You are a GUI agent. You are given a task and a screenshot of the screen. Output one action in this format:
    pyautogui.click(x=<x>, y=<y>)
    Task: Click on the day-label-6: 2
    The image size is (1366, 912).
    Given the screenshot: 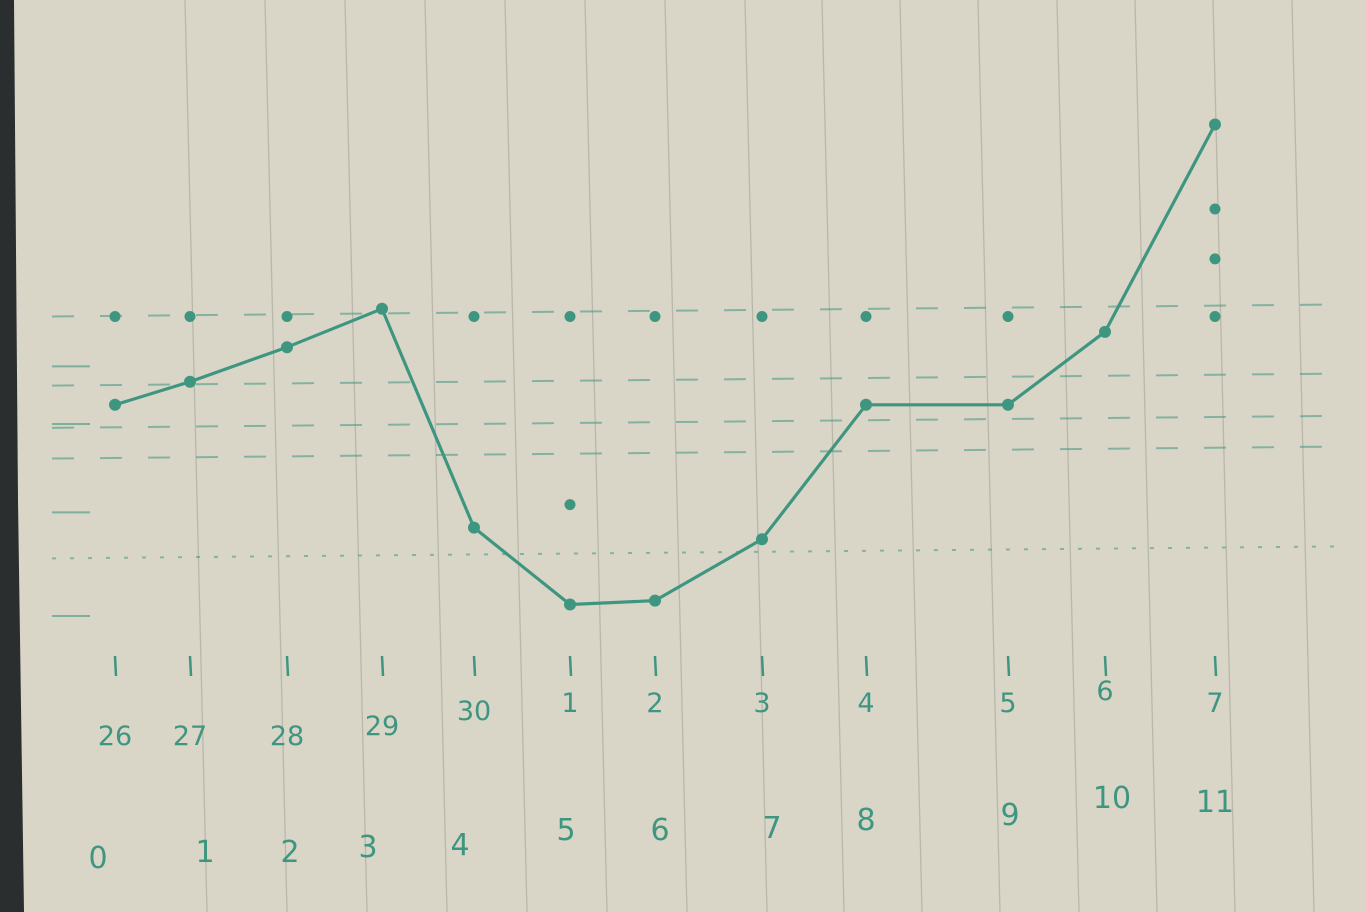 What is the action you would take?
    pyautogui.click(x=654, y=703)
    